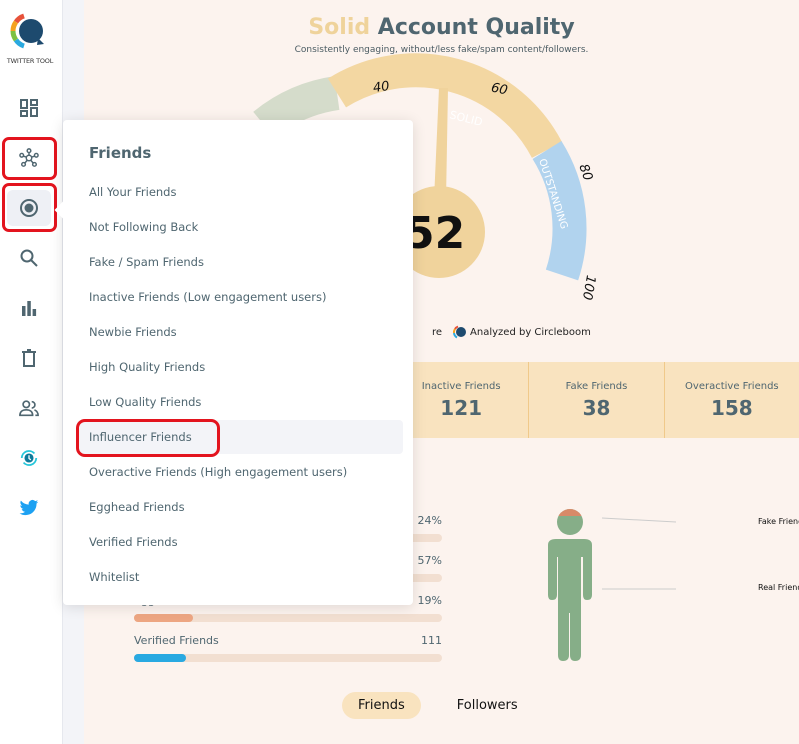 This screenshot has height=744, width=799. I want to click on nav-dashboard, so click(29, 108).